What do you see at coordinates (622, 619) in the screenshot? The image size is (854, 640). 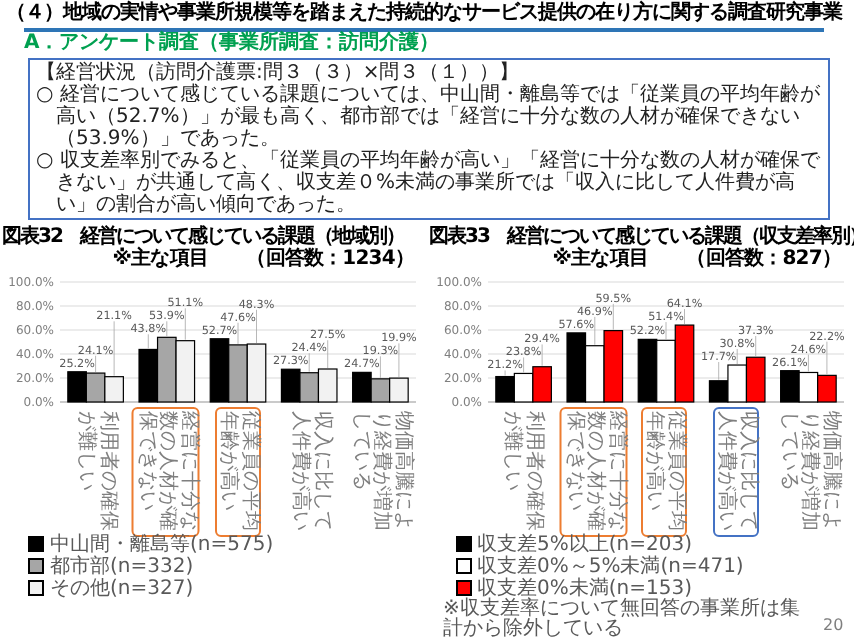 I see `text: ※収支差率について無回答の事業所は集計から除外している` at bounding box center [622, 619].